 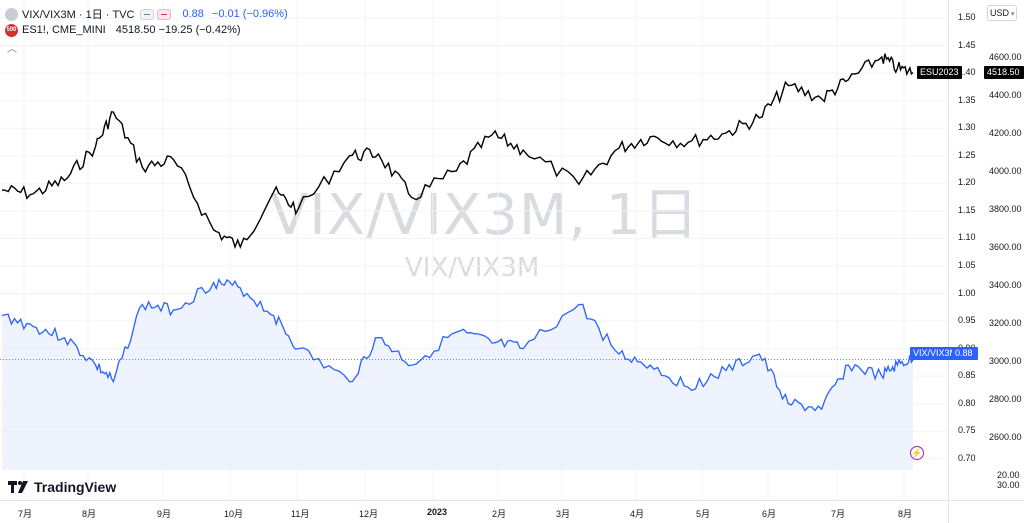 I want to click on time-scale-label: 5月, so click(x=703, y=514).